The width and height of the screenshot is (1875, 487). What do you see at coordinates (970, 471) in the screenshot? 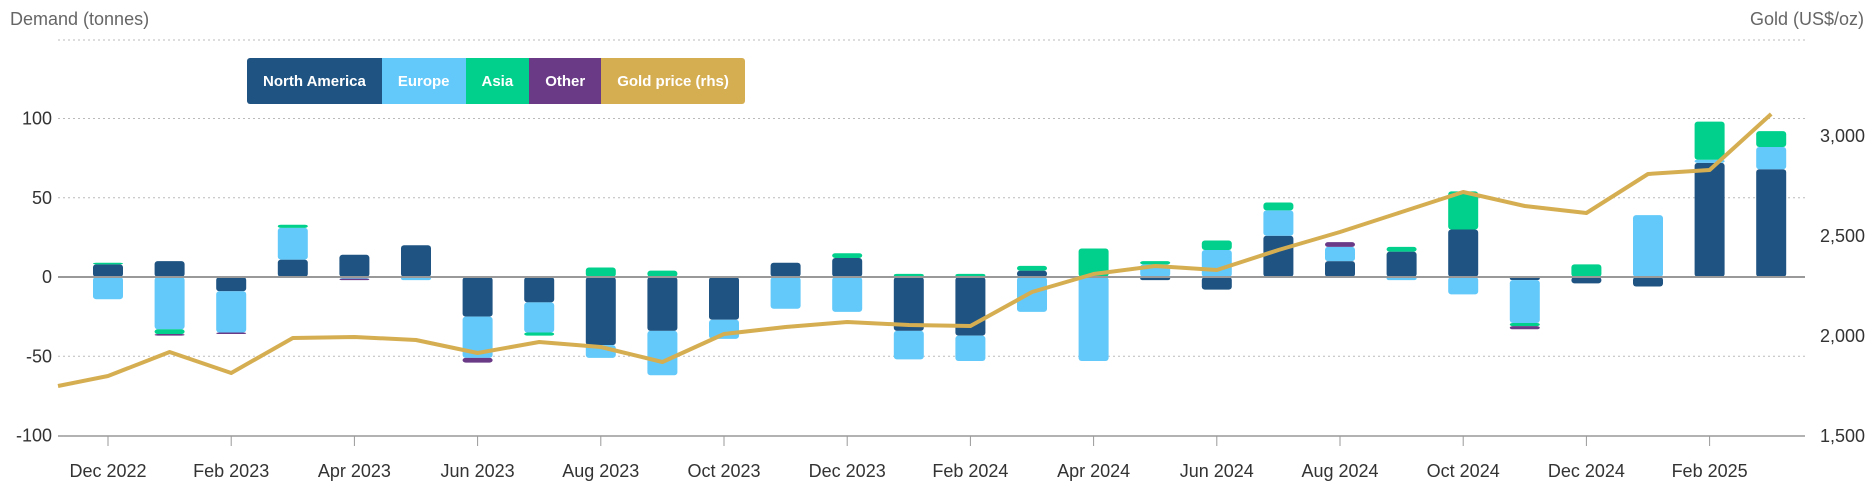
I see `x-tick-label: Feb 2024` at bounding box center [970, 471].